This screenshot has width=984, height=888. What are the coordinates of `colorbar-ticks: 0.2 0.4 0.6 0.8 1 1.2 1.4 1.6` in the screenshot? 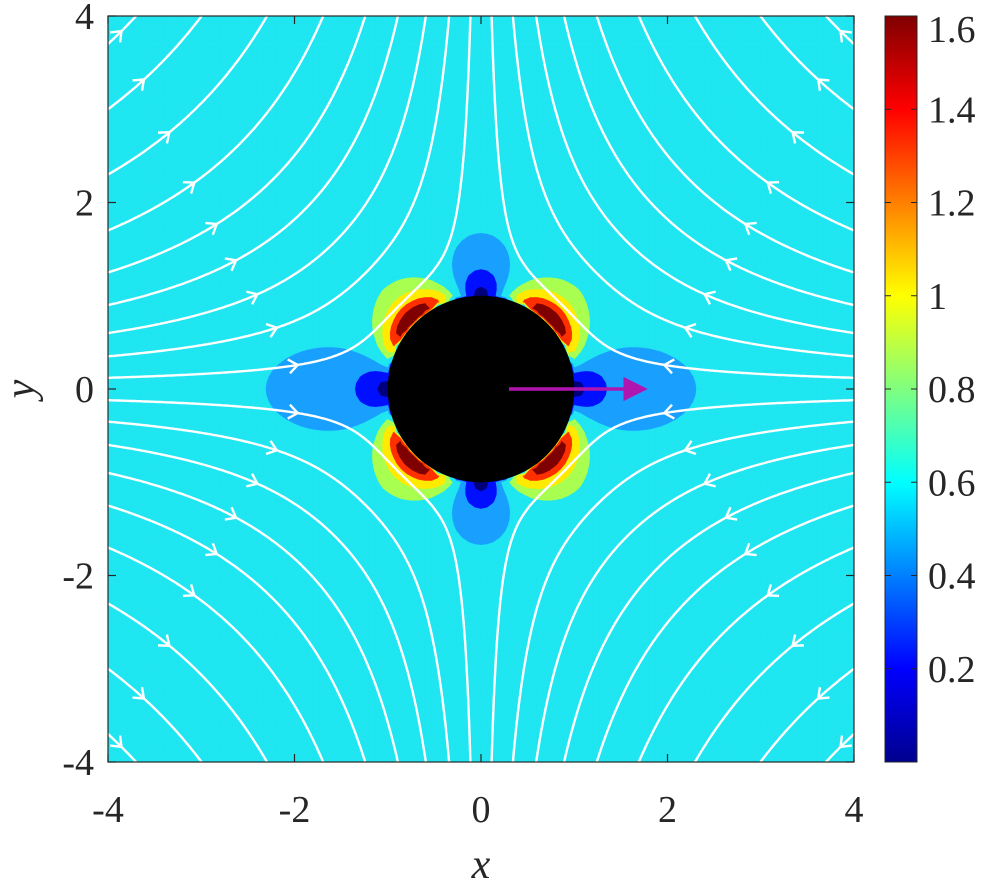 It's located at (930, 350).